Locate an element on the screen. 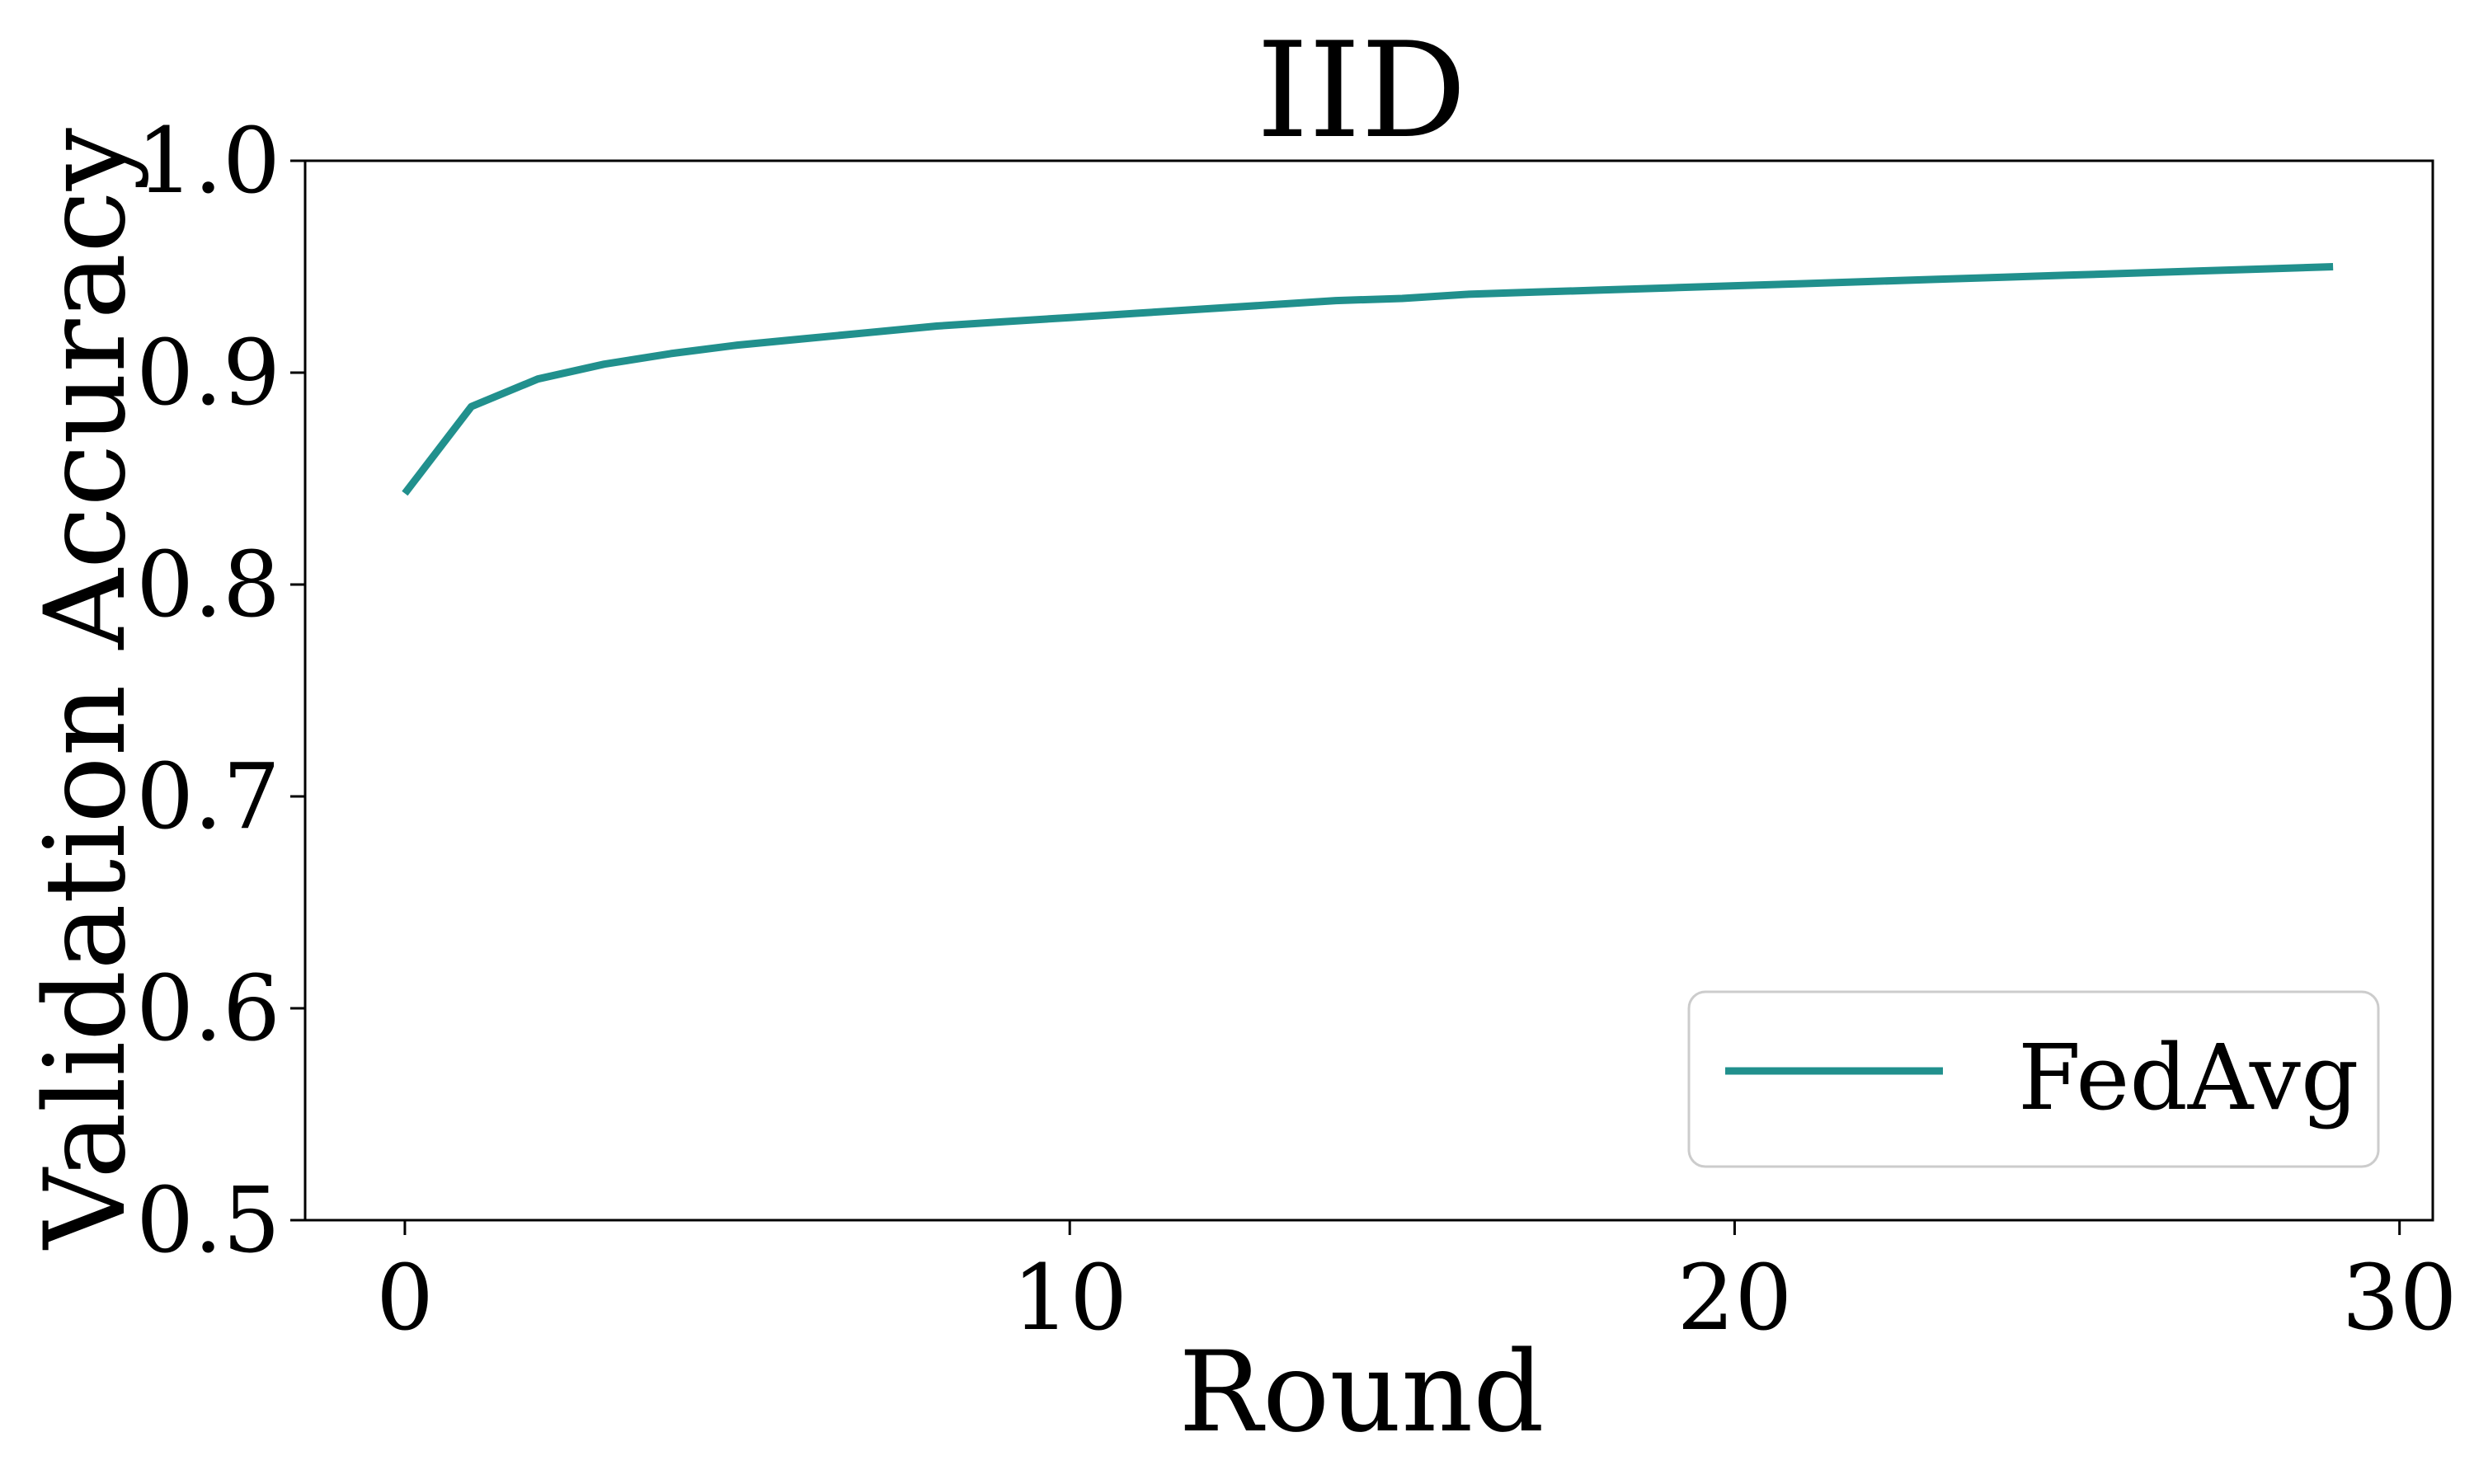  chart-title: IID is located at coordinates (1362, 90).